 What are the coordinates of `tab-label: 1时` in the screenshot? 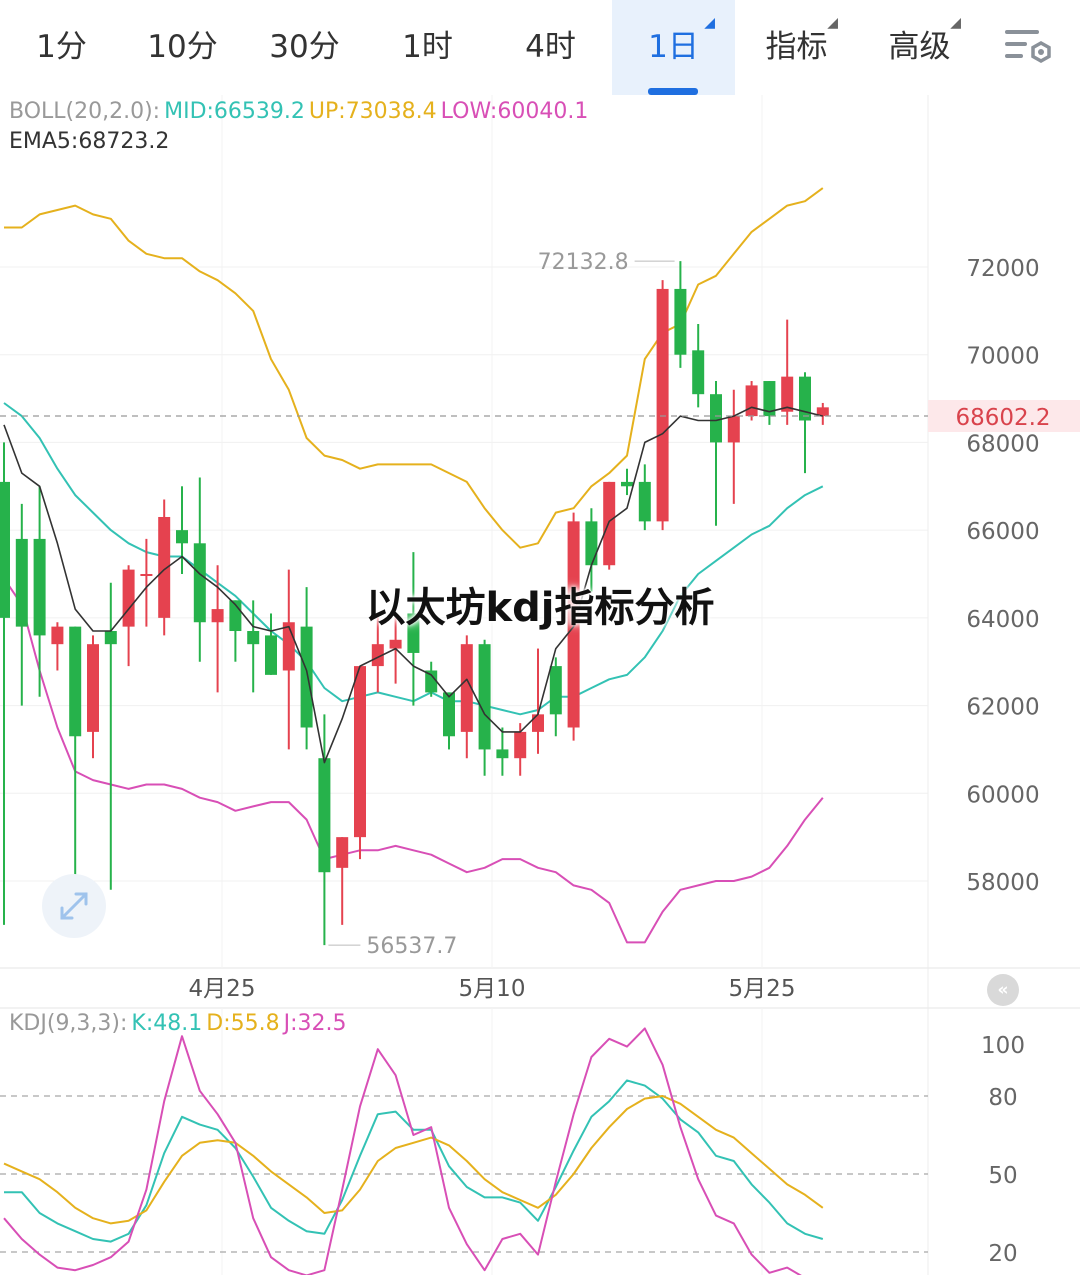 It's located at (427, 47).